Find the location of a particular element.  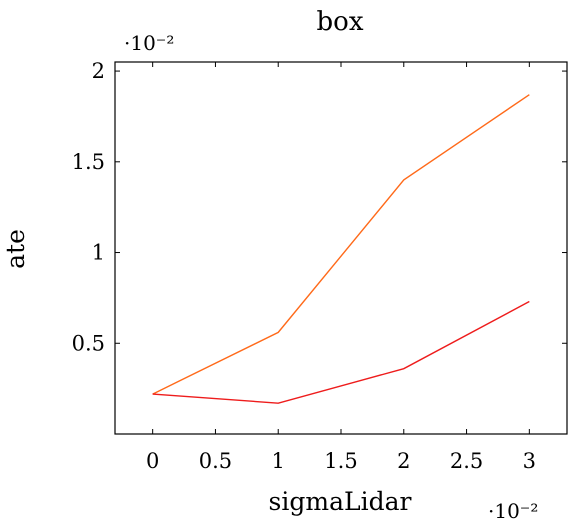

x-tick-label: 0 is located at coordinates (152, 461).